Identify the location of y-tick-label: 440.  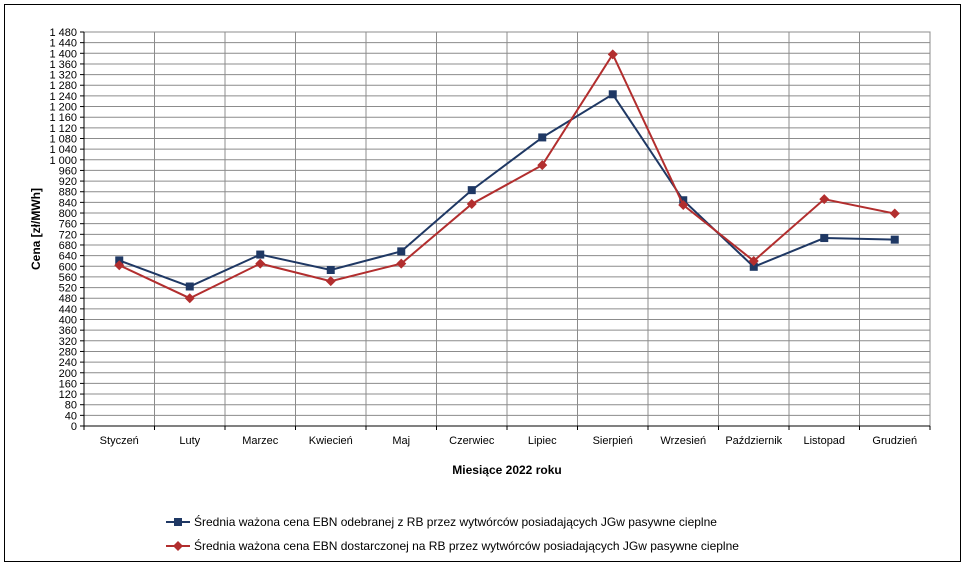
(68, 310).